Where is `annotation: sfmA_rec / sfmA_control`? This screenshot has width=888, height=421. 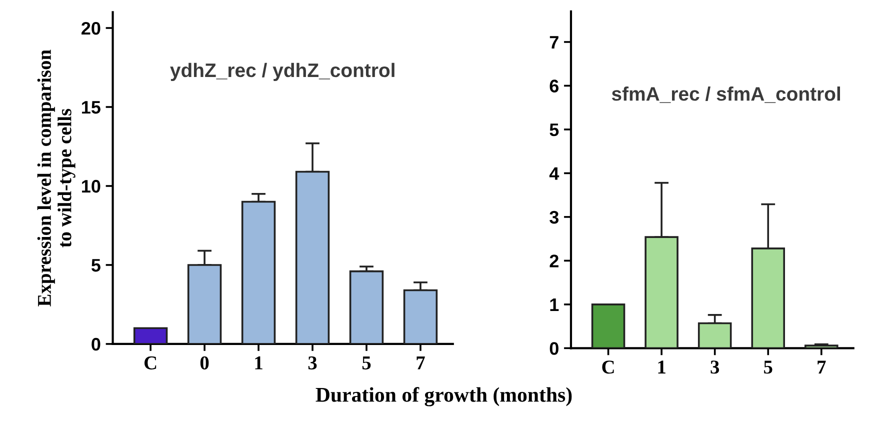
annotation: sfmA_rec / sfmA_control is located at coordinates (726, 94).